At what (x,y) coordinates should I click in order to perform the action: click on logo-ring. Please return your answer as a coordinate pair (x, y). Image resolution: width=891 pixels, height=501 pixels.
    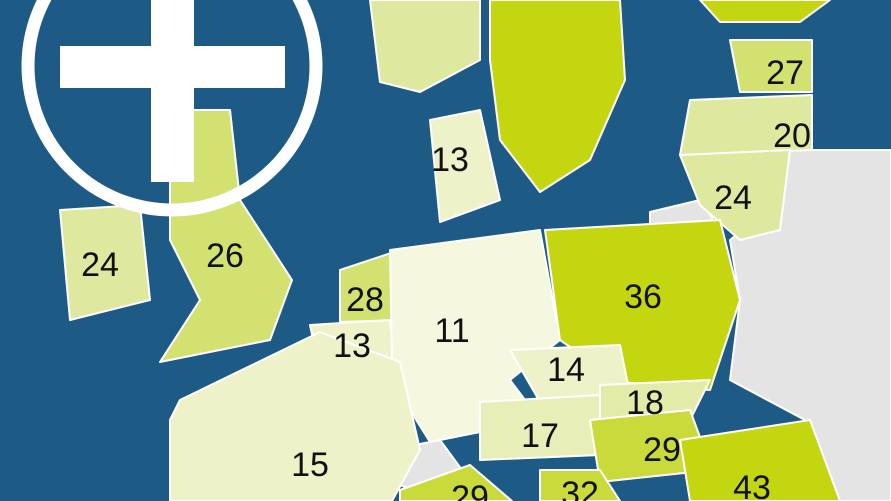
    Looking at the image, I should click on (172, 108).